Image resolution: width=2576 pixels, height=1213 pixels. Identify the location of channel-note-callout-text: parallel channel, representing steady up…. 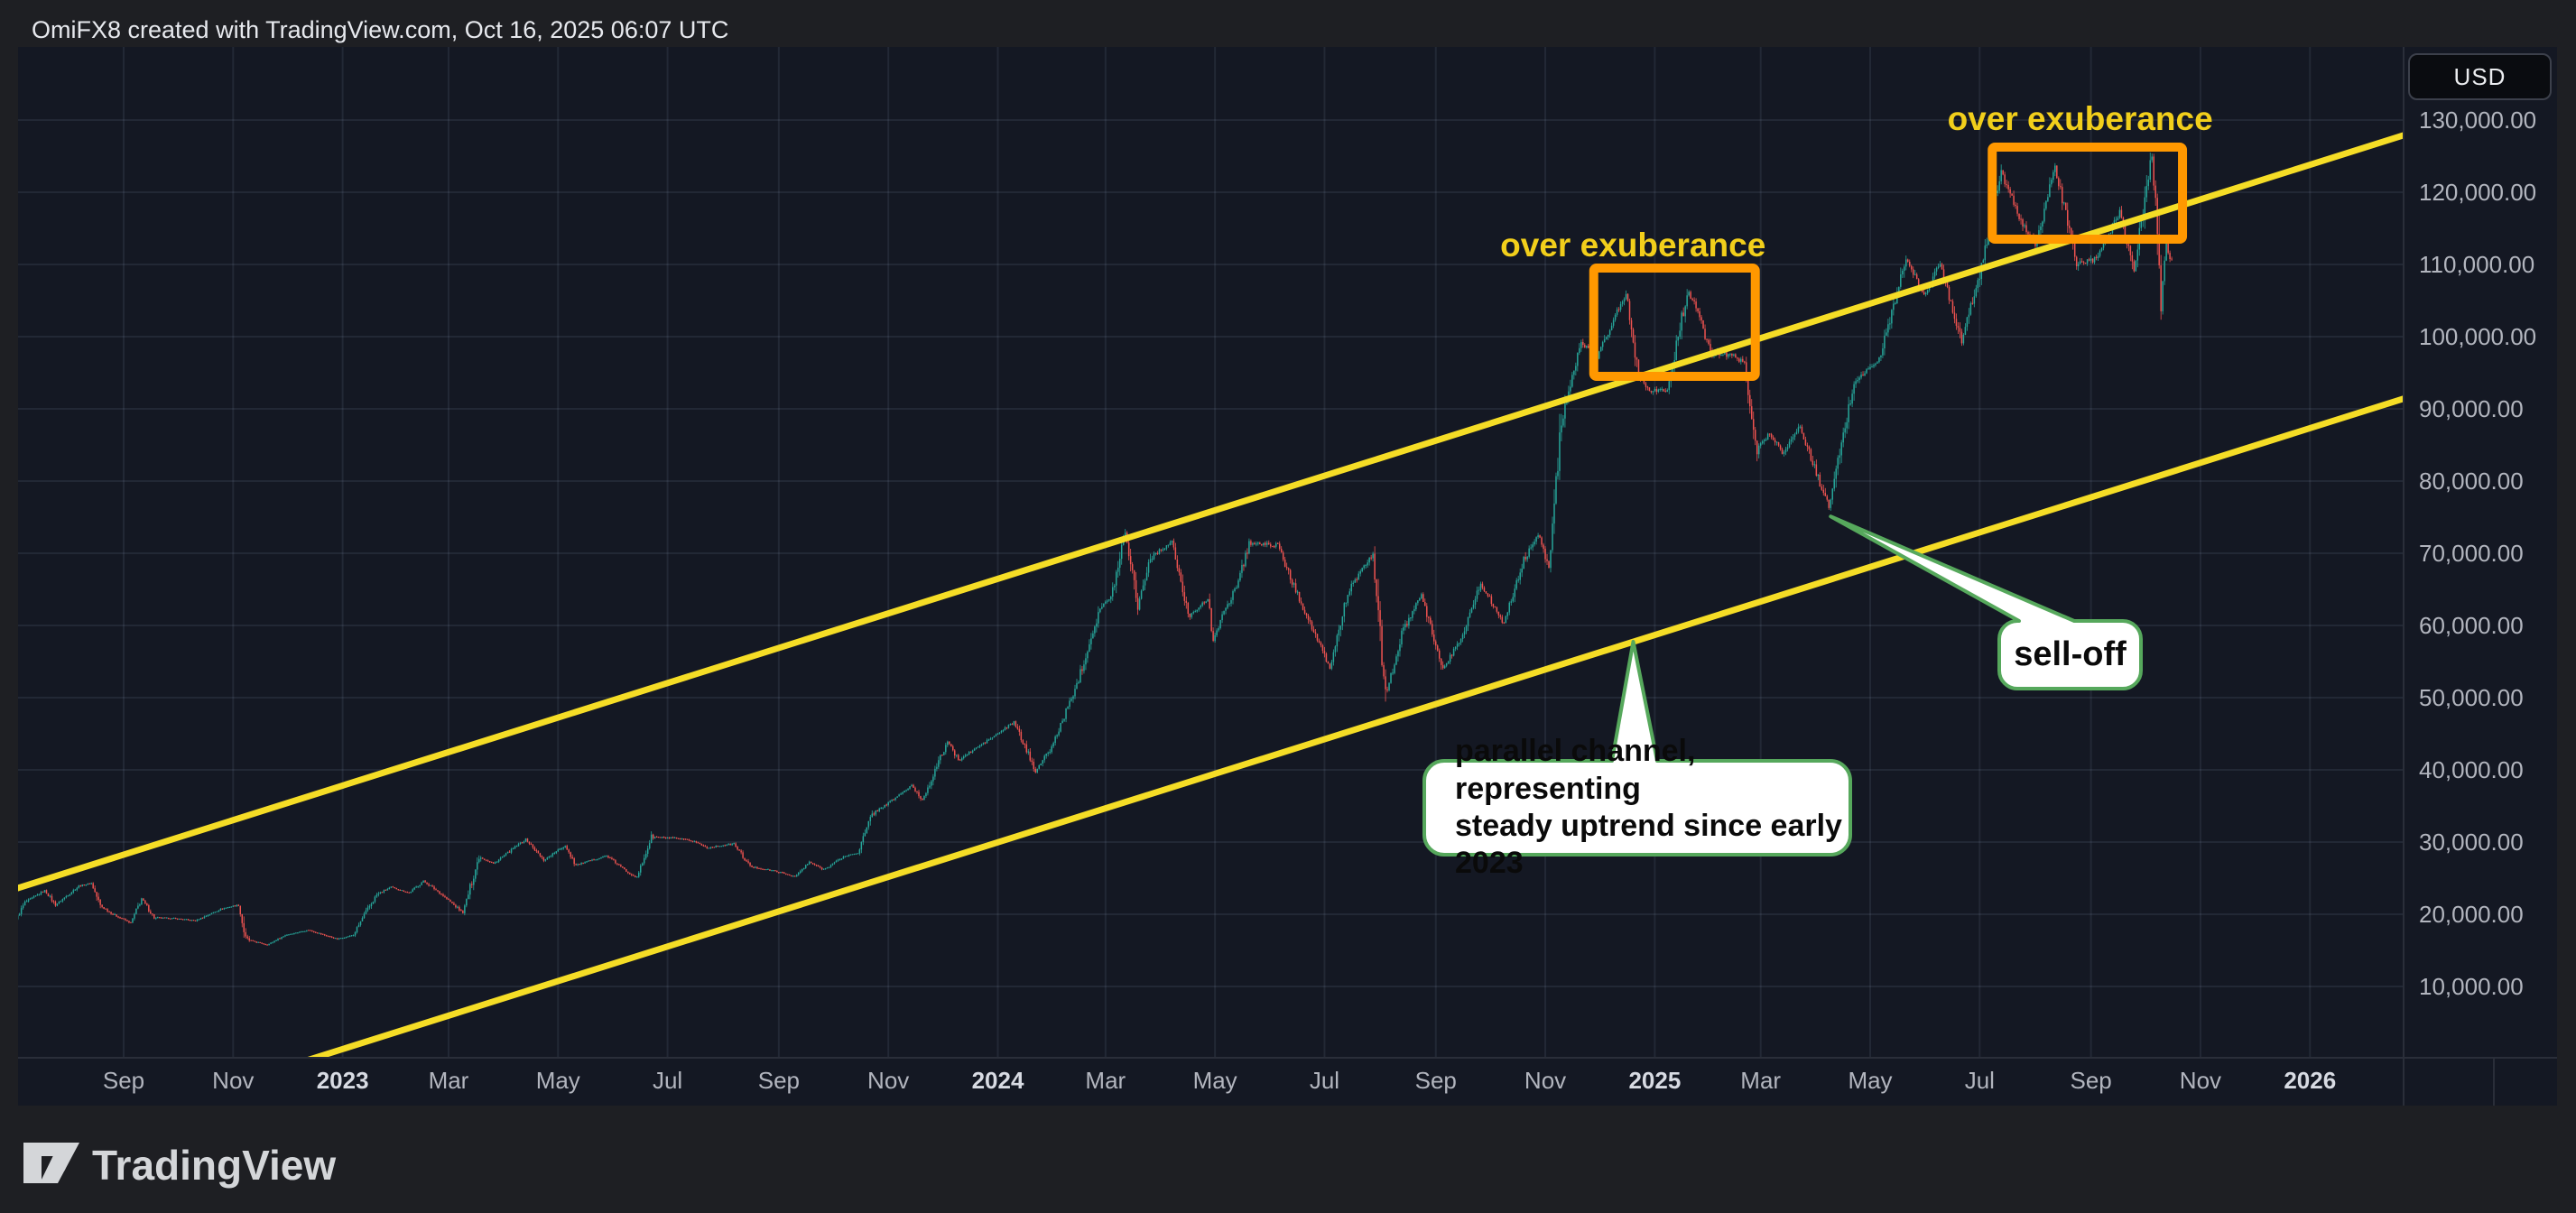
(1637, 807).